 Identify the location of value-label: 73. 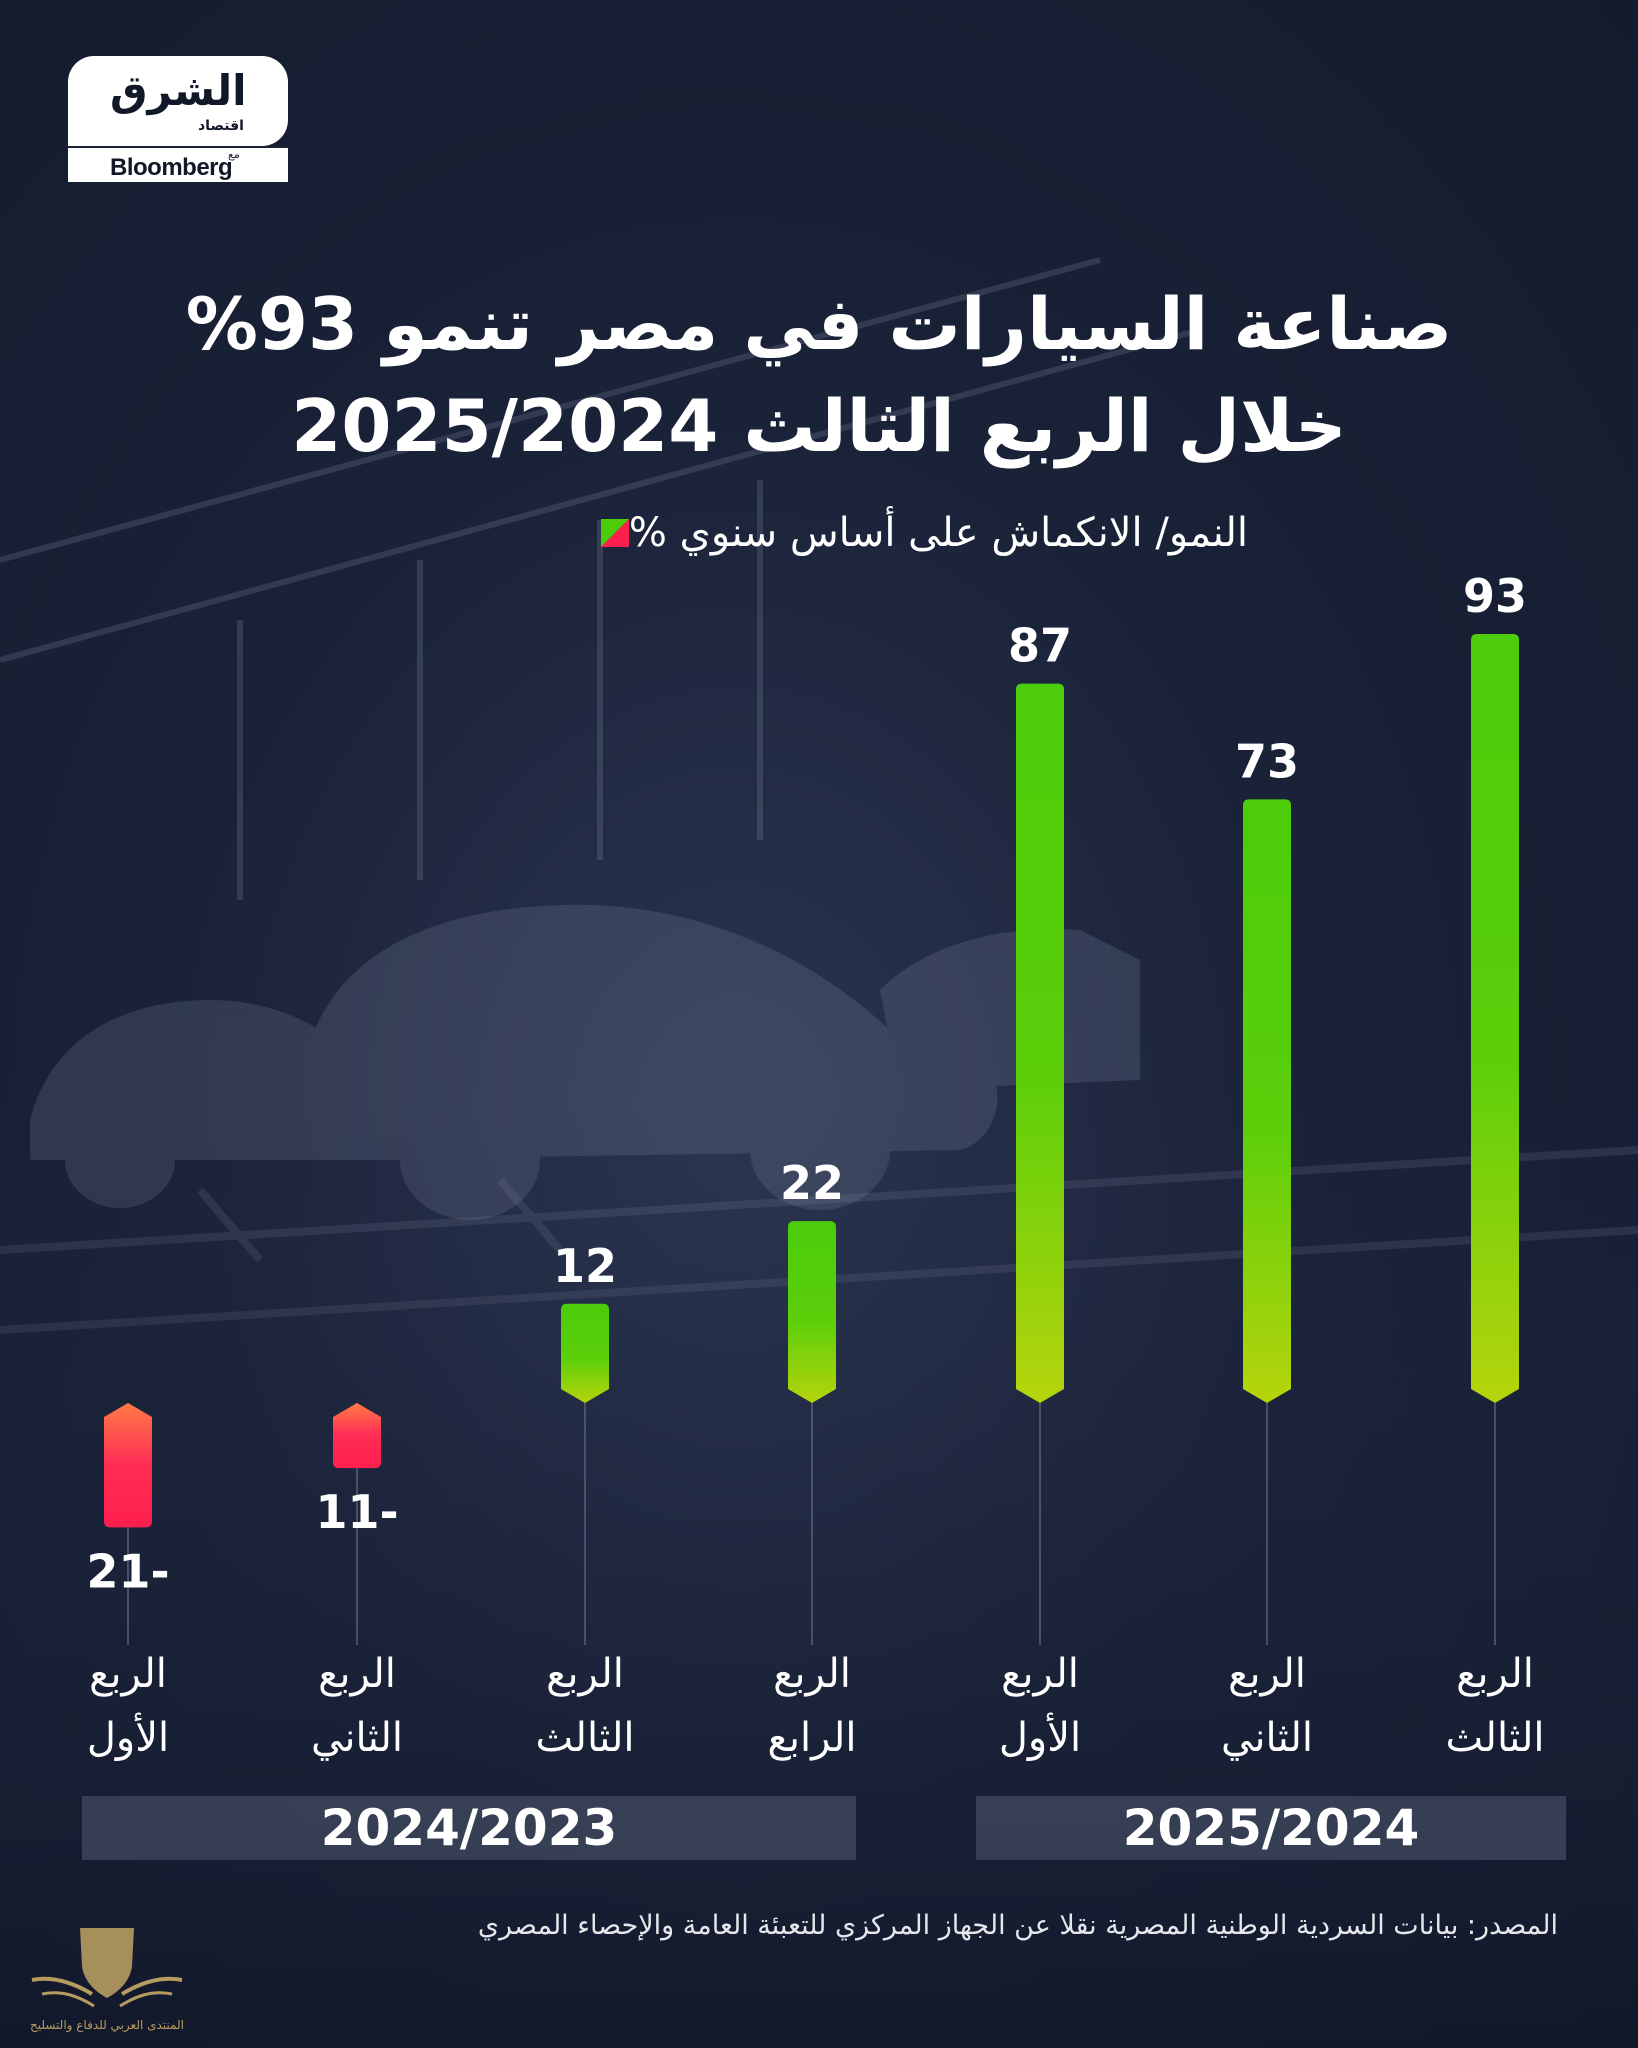
(1267, 761).